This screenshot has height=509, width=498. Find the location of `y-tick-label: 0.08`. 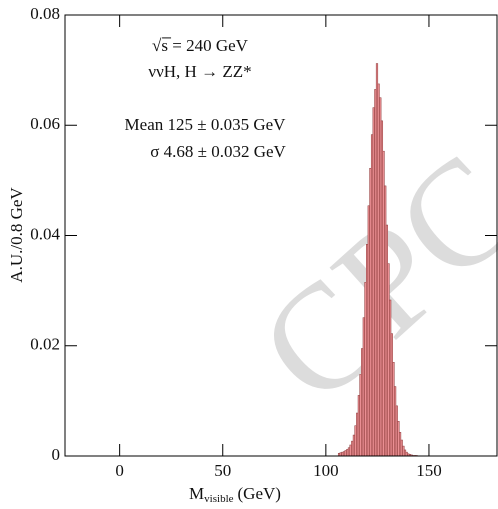

y-tick-label: 0.08 is located at coordinates (45, 13).